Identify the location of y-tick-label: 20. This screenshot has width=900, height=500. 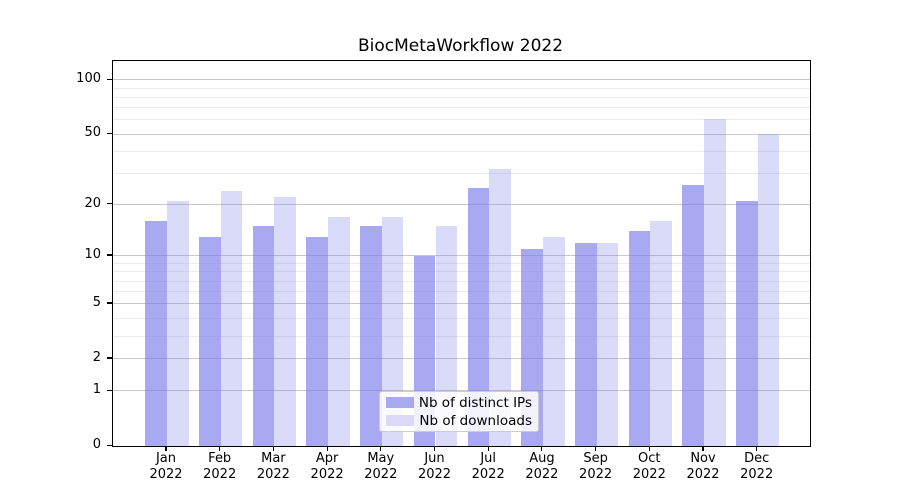
(92, 203).